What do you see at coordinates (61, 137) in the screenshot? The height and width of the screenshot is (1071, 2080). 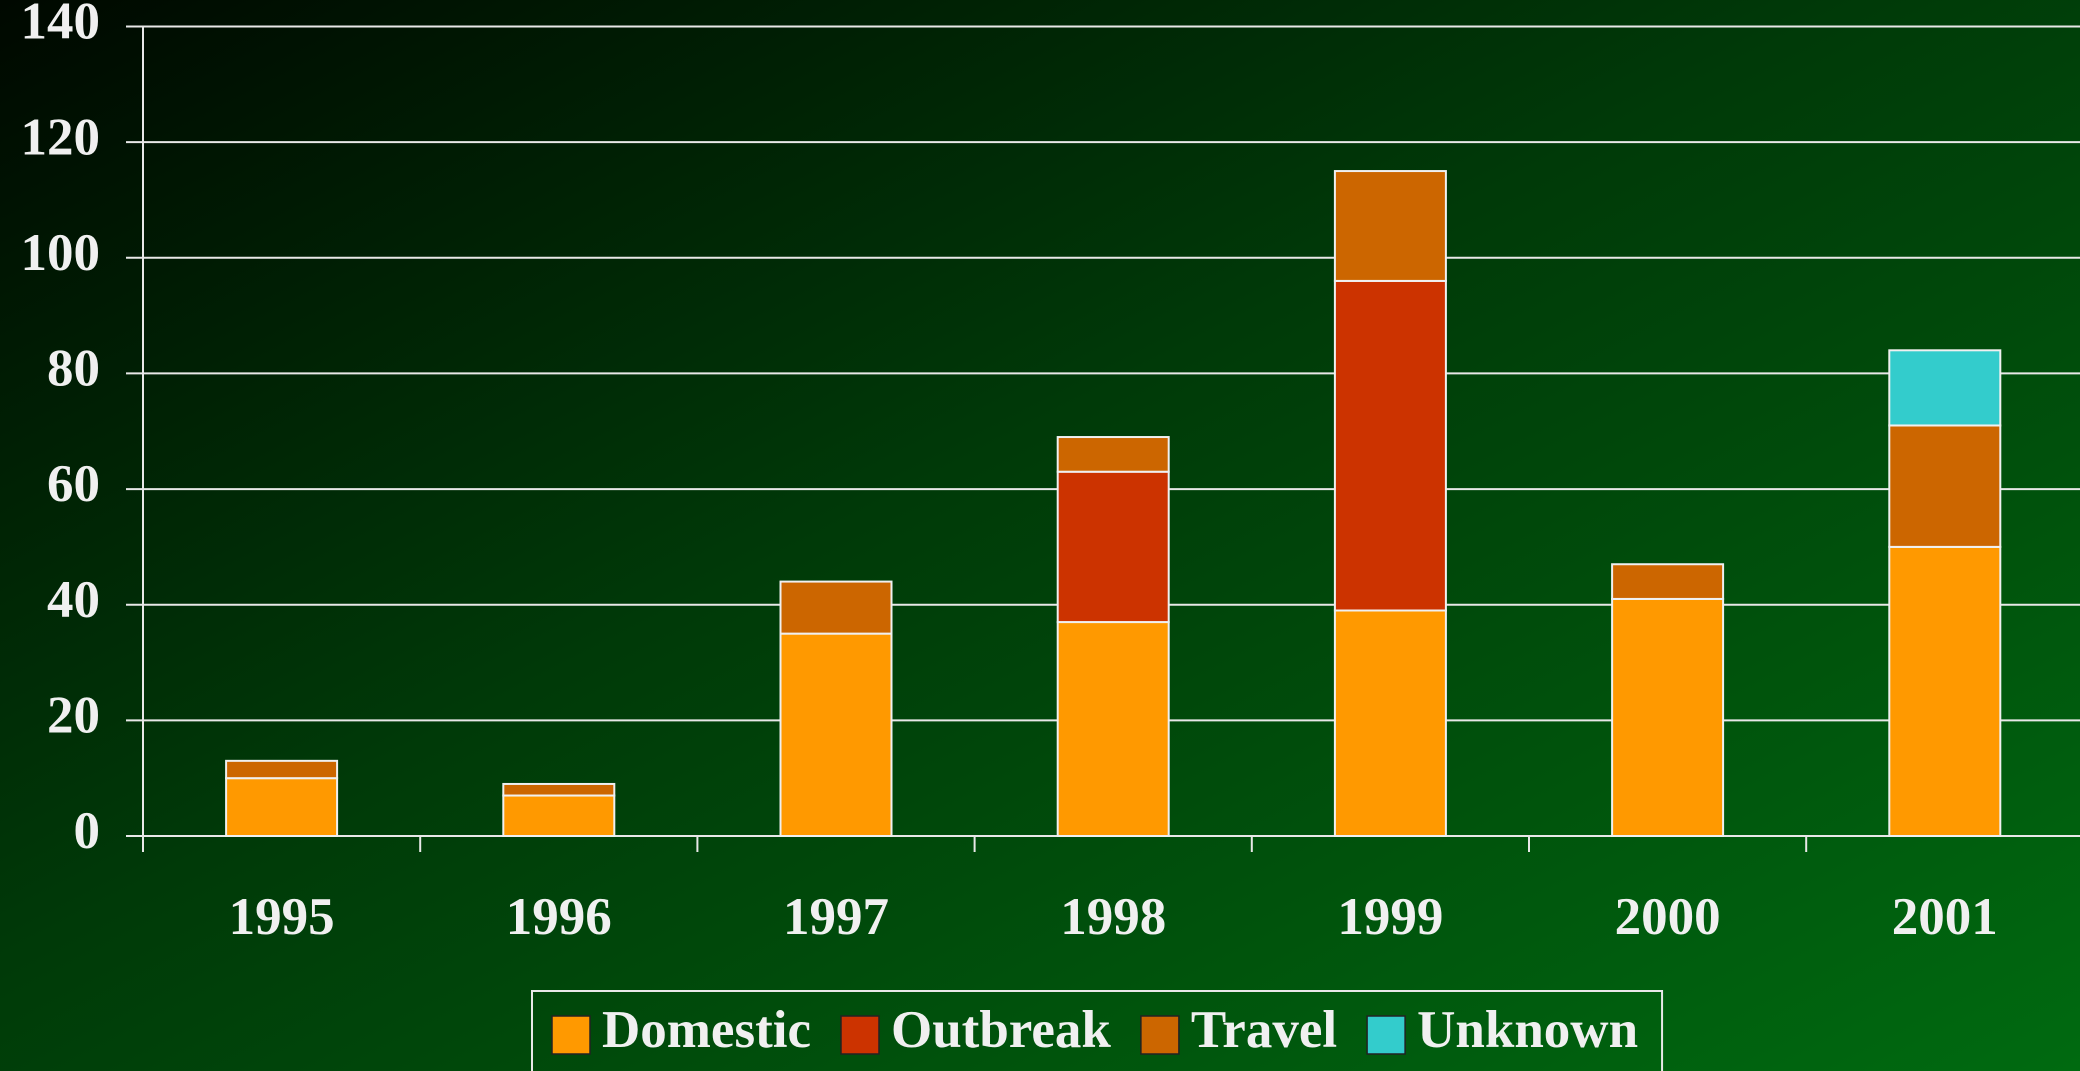 I see `y-tick-label: 120` at bounding box center [61, 137].